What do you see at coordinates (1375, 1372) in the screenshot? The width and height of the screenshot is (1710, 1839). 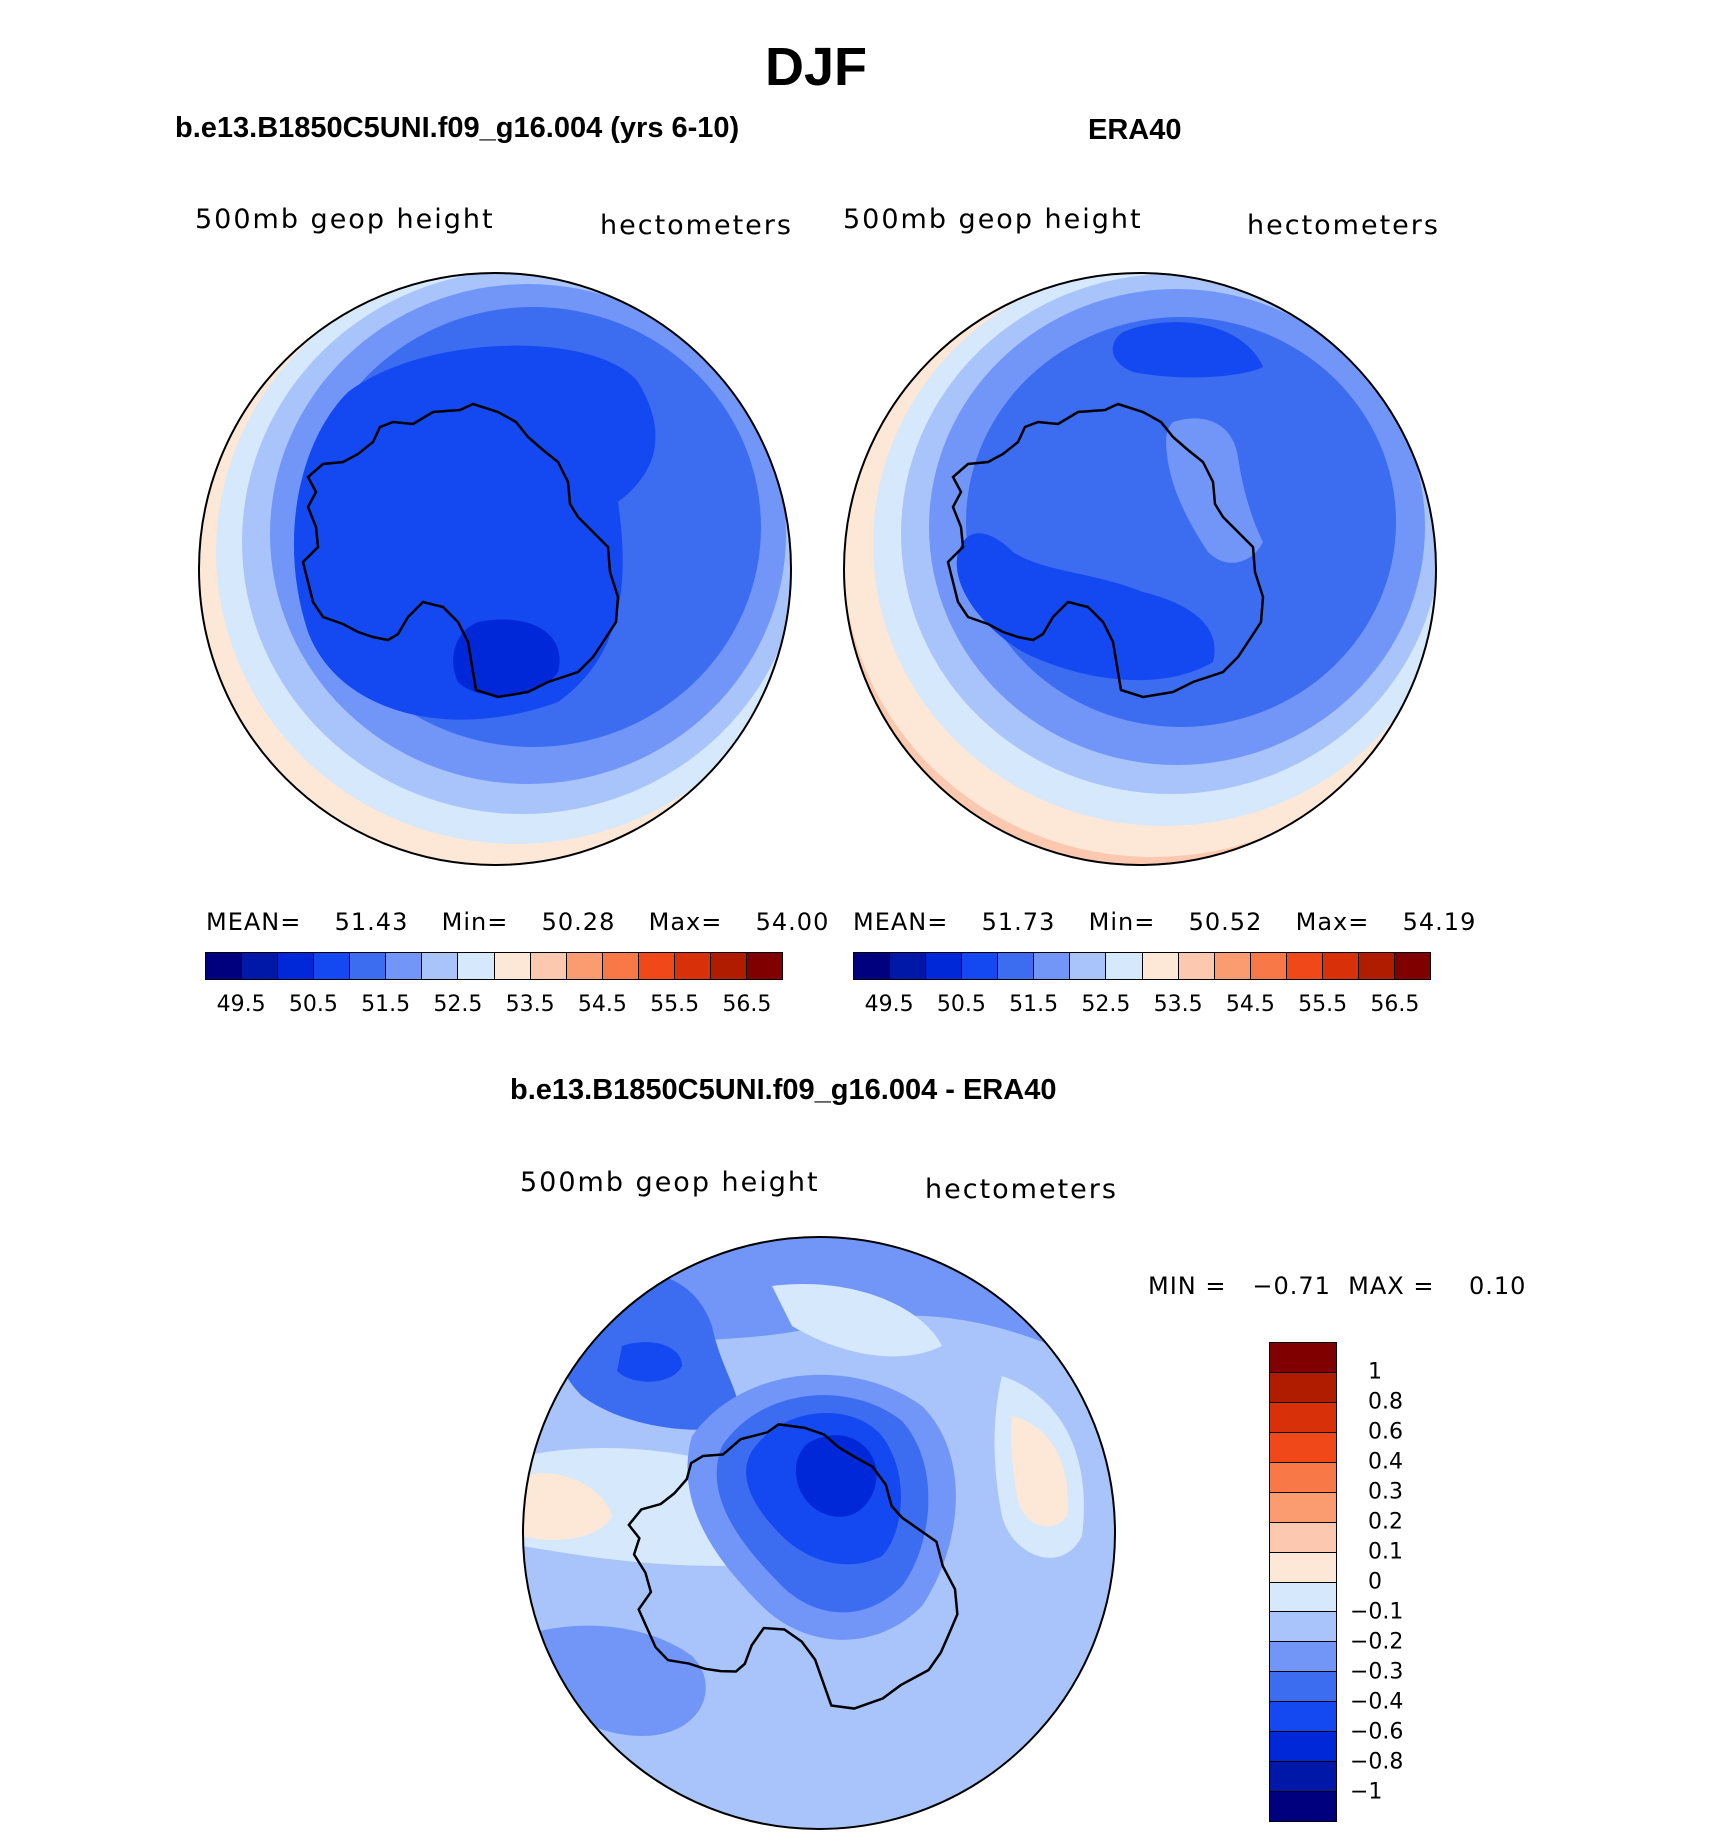 I see `colorbar-tick-label: 1` at bounding box center [1375, 1372].